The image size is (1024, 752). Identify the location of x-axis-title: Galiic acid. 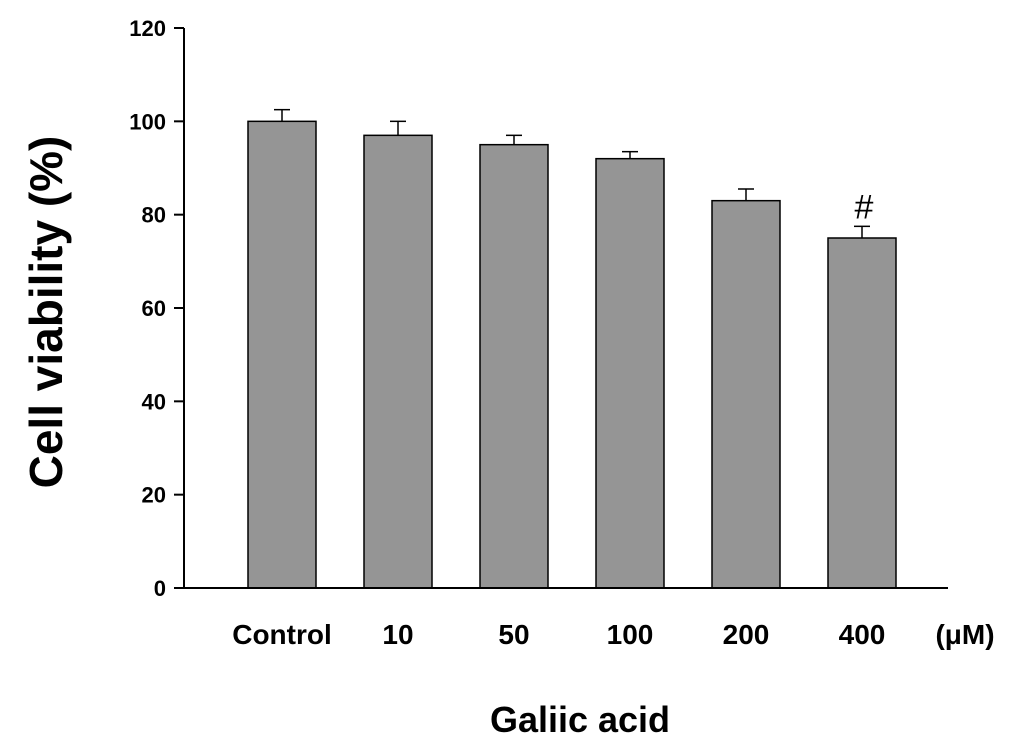
(580, 719).